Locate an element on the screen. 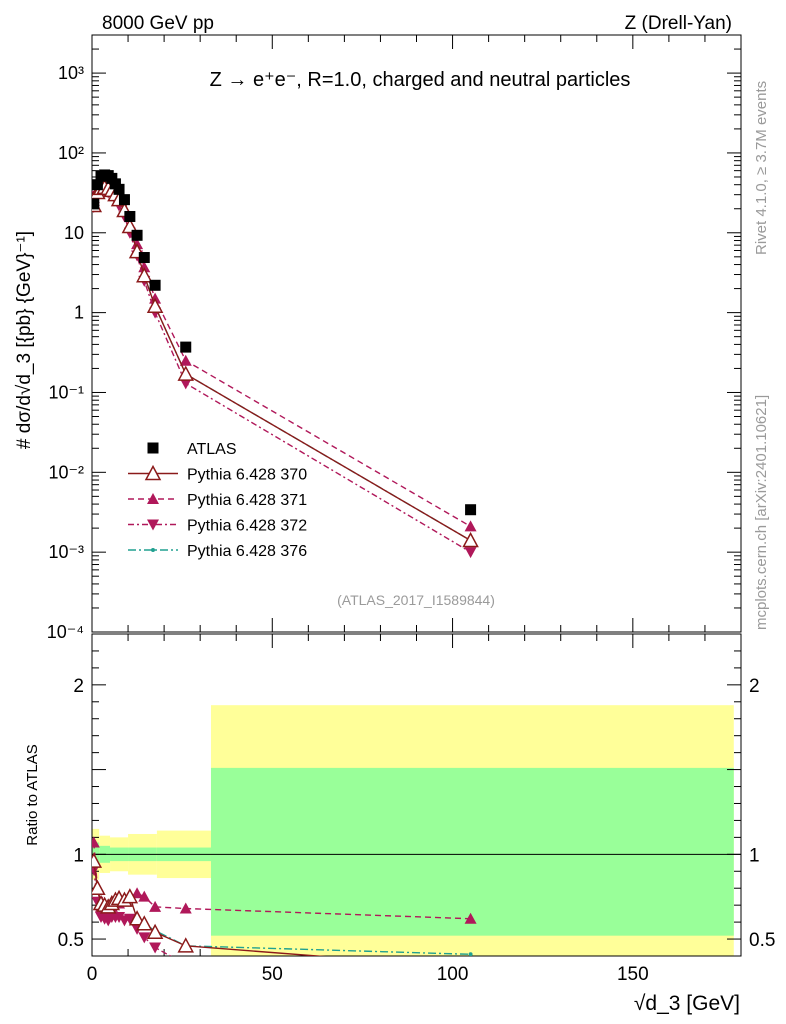 Image resolution: width=786 pixels, height=1024 pixels. legend-label: Pythia 6.428 376 is located at coordinates (247, 551).